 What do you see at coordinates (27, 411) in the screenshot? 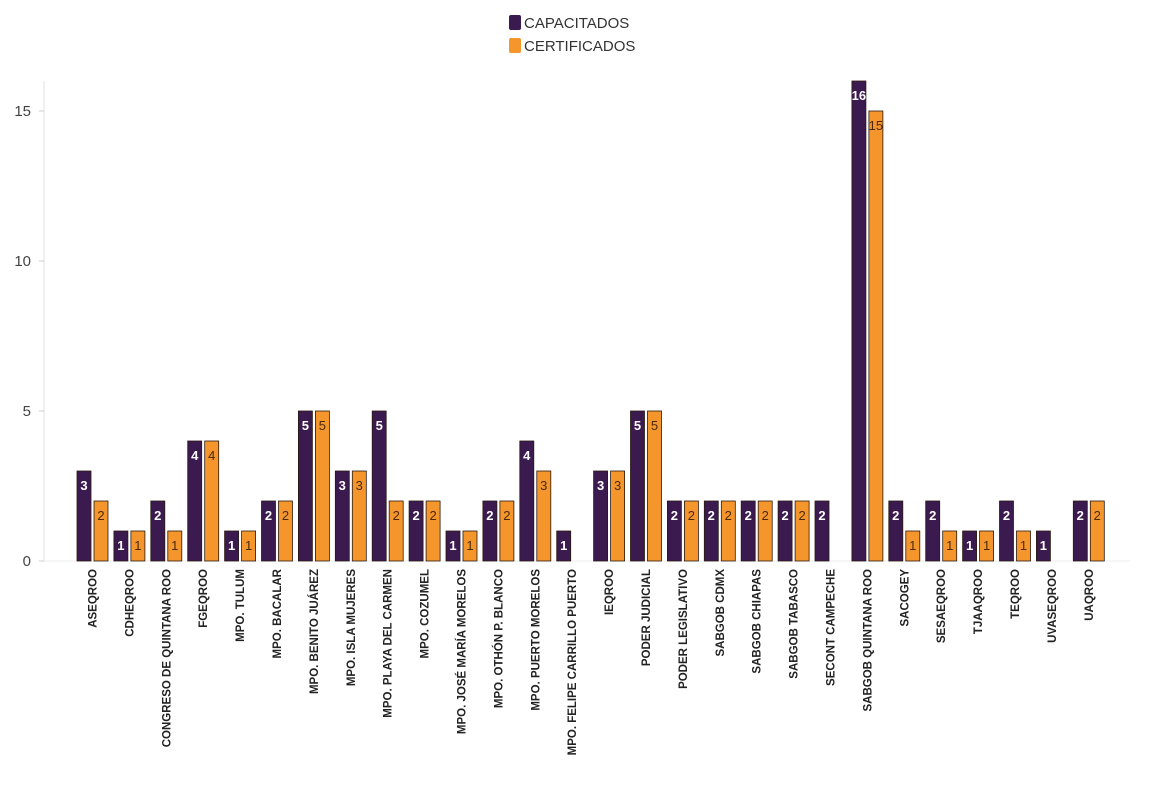
I see `y-tick-label: 5` at bounding box center [27, 411].